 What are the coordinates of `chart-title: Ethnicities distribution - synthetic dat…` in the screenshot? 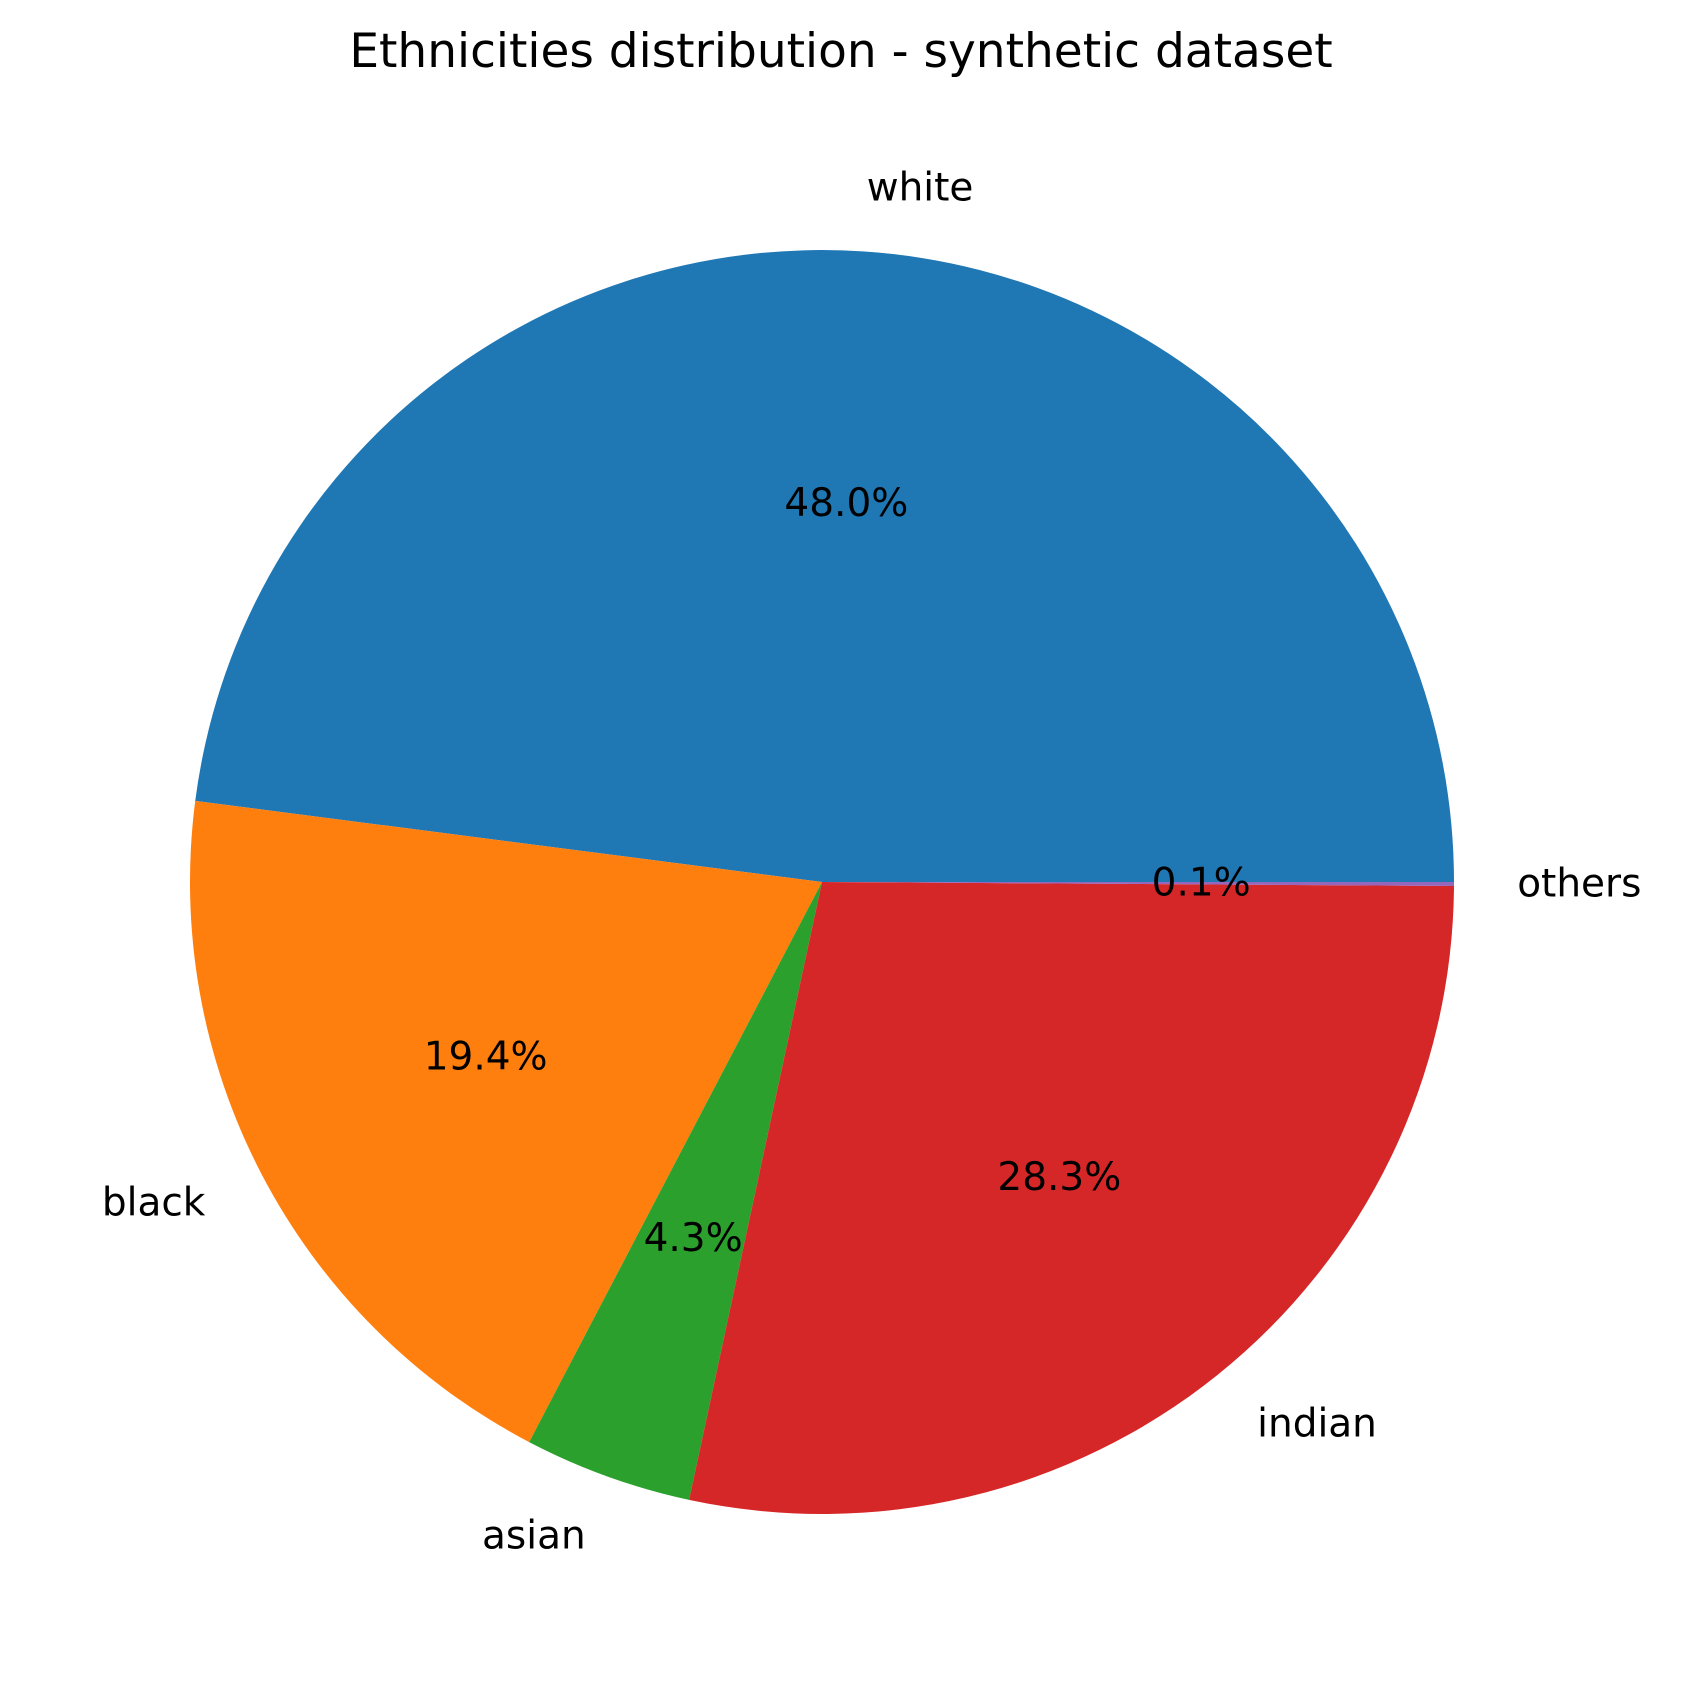 It's located at (841, 51).